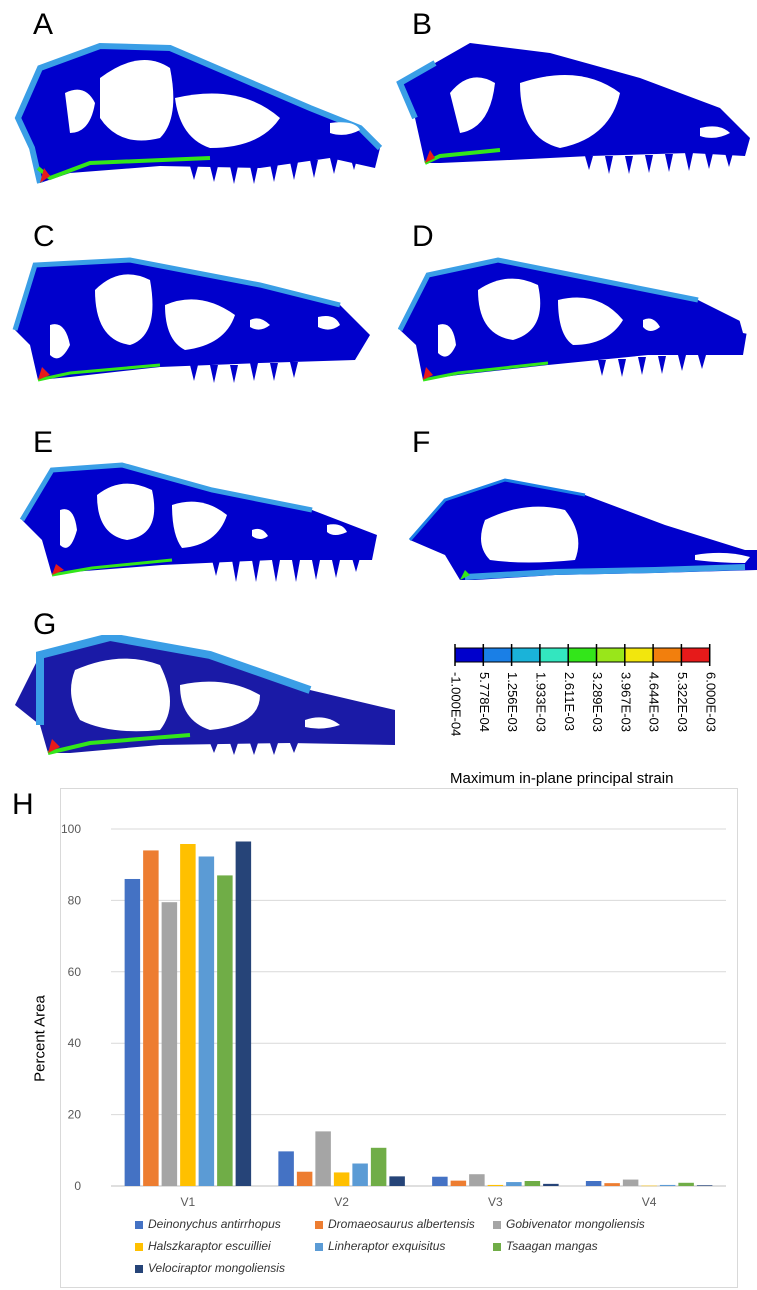 The image size is (757, 1290). What do you see at coordinates (44, 236) in the screenshot?
I see `panel-label-c: C` at bounding box center [44, 236].